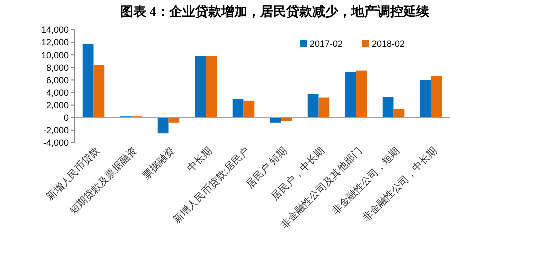 The width and height of the screenshot is (550, 263). Describe the element at coordinates (327, 44) in the screenshot. I see `legend-label: 2017-02` at that location.